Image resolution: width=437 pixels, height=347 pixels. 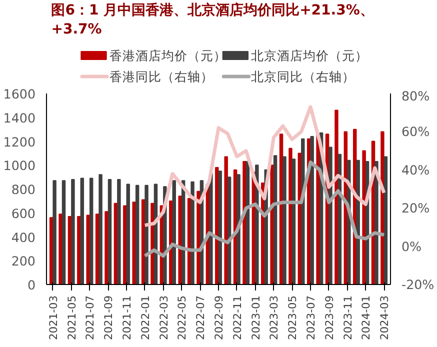 What do you see at coordinates (109, 317) in the screenshot?
I see `x-tick-label: 2021-09` at bounding box center [109, 317].